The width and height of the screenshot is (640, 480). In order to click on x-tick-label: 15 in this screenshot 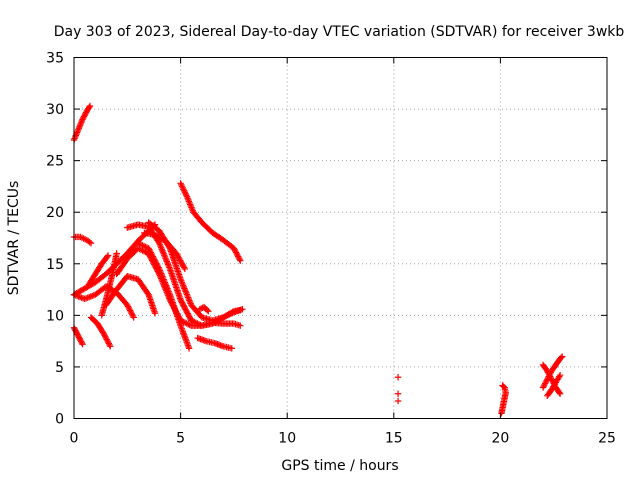, I will do `click(394, 439)`.